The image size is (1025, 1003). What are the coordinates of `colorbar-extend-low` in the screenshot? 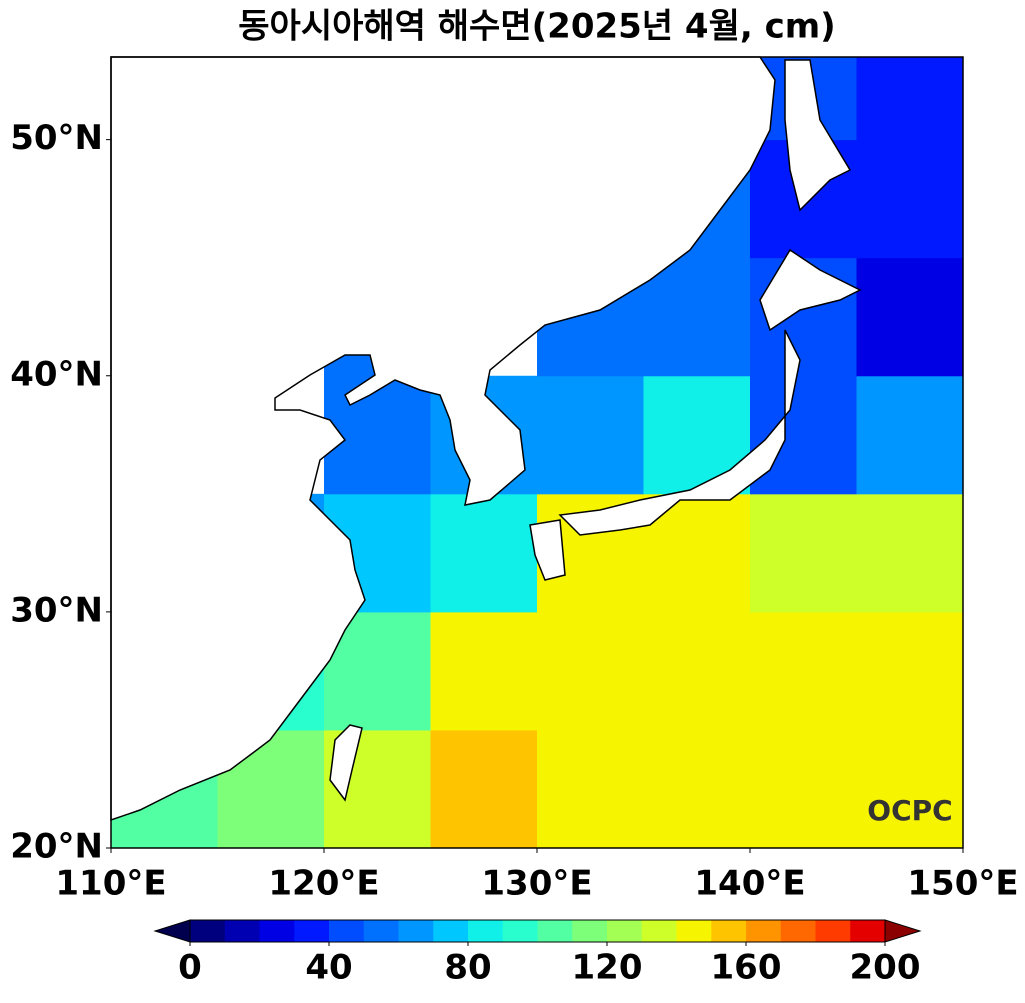 It's located at (172, 931).